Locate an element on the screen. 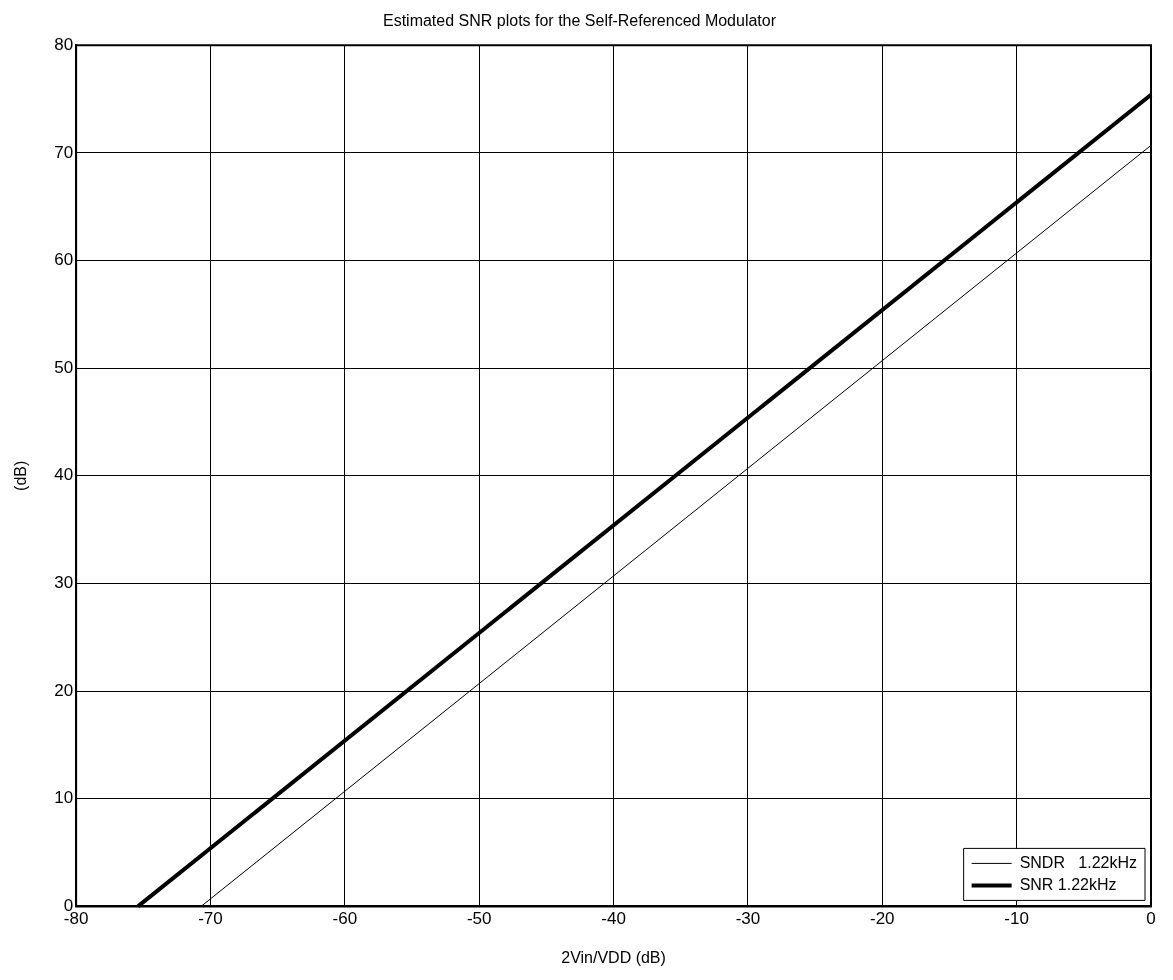 This screenshot has height=980, width=1173. y-tick-label: 10 is located at coordinates (64, 798).